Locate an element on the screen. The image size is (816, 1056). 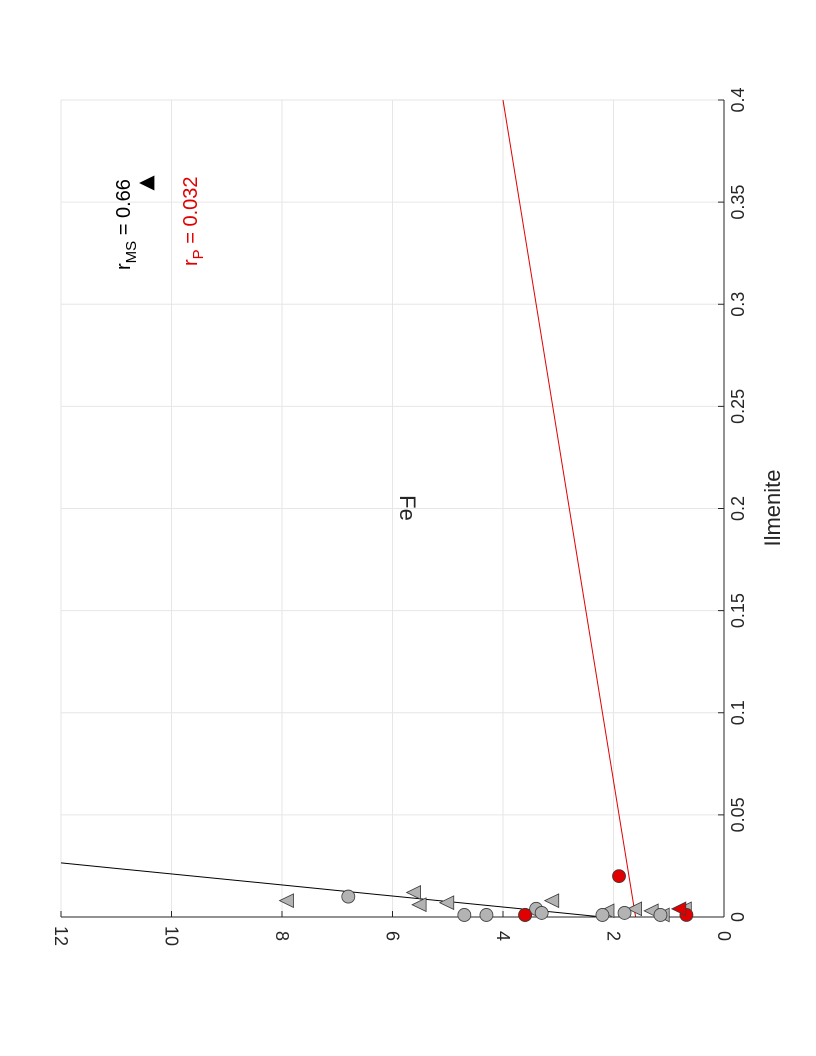
y-tick-label-3: 6 is located at coordinates (393, 936).